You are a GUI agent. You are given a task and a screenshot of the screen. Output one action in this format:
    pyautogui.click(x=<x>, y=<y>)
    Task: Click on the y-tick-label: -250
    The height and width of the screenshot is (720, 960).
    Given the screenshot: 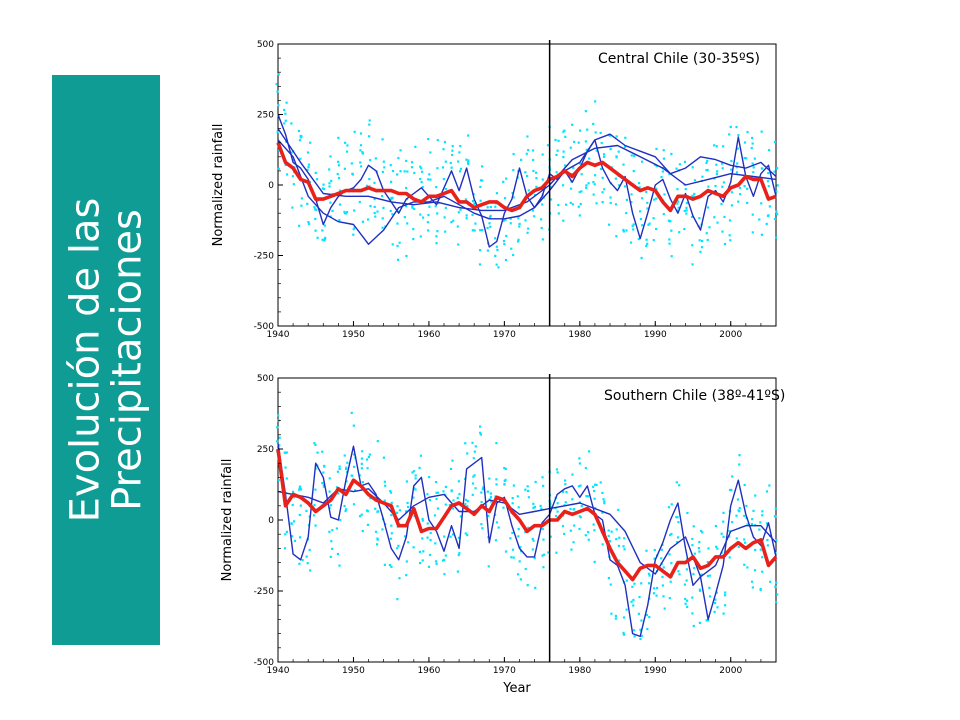 What is the action you would take?
    pyautogui.click(x=264, y=592)
    